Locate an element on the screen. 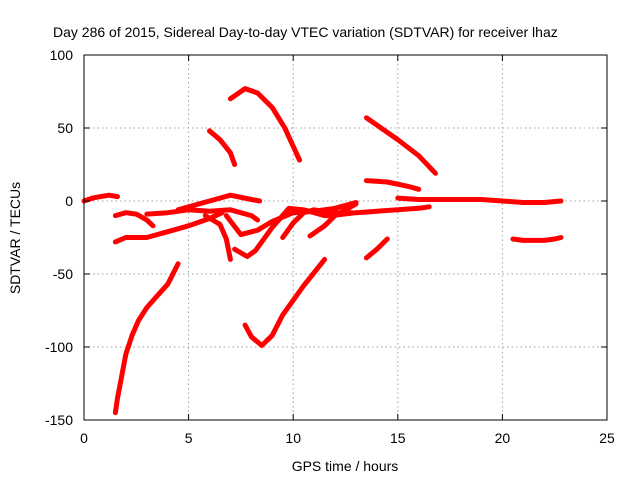 The width and height of the screenshot is (640, 480). y-tick-label: -100 is located at coordinates (59, 347).